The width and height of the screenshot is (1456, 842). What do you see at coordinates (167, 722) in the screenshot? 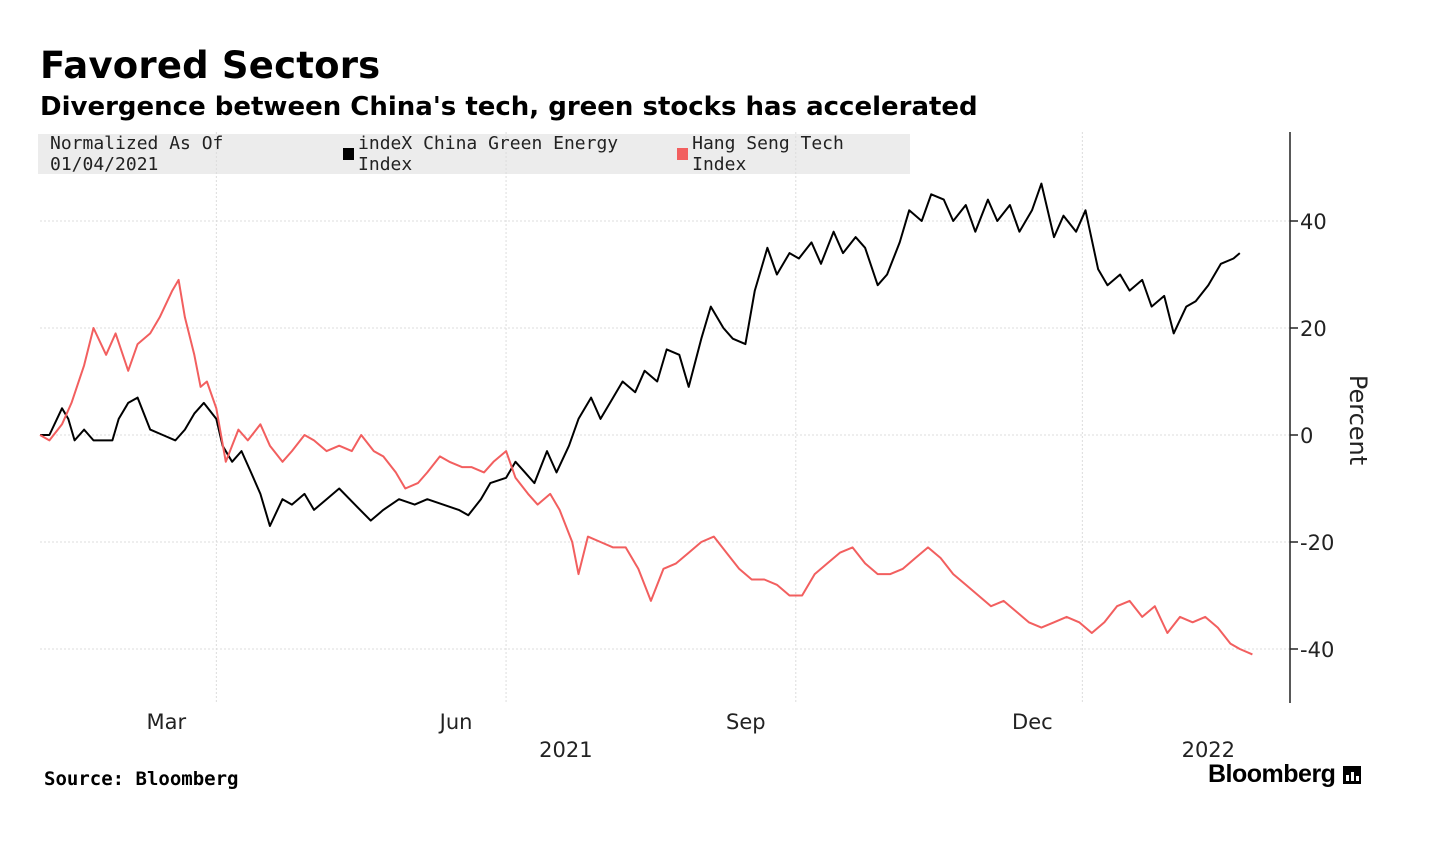
I see `x-tick-label: Mar` at bounding box center [167, 722].